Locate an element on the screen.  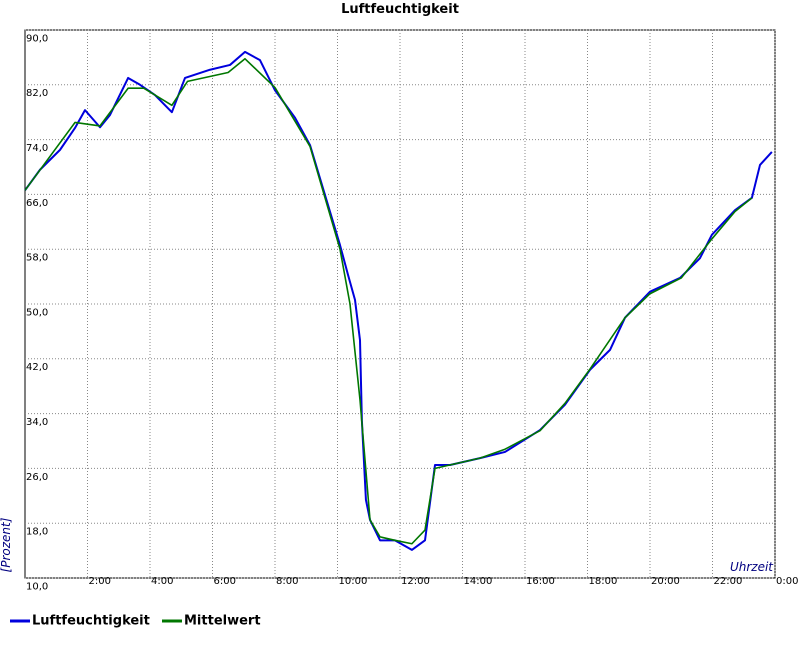
x-tick-label: 18:00 is located at coordinates (603, 581).